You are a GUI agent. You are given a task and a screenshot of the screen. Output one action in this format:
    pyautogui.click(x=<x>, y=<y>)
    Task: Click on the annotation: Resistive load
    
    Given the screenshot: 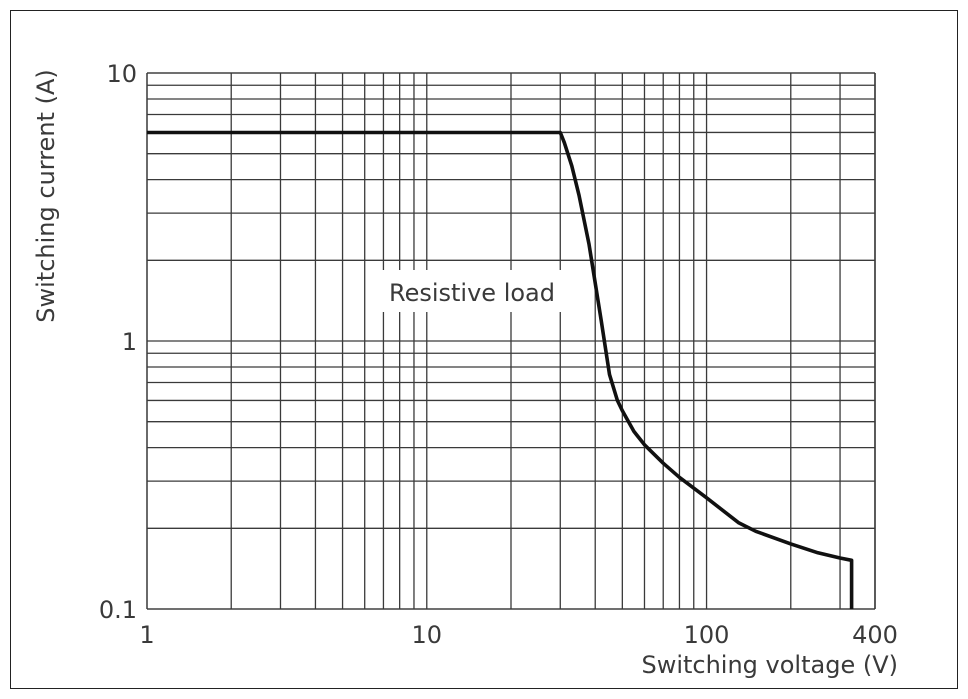 What is the action you would take?
    pyautogui.click(x=472, y=291)
    